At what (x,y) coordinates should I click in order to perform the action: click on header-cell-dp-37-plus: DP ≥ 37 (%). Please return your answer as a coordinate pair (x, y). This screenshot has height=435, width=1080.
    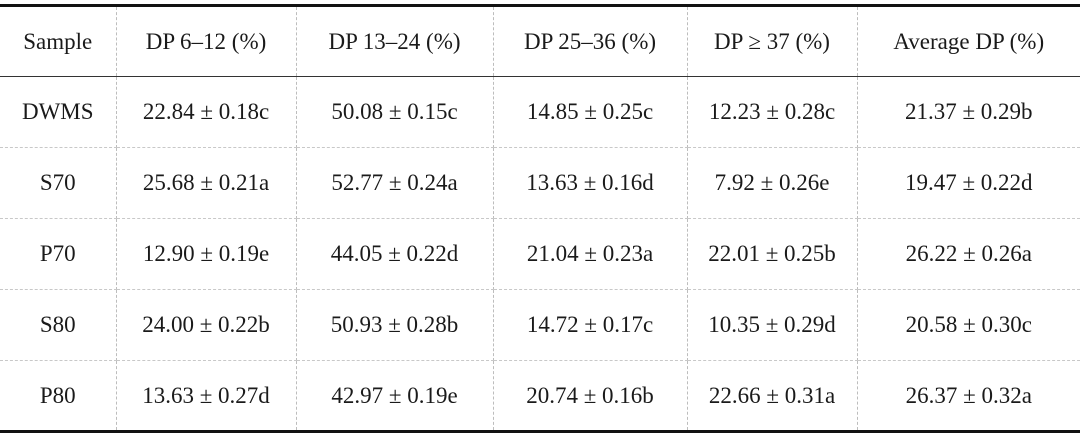
    Looking at the image, I should click on (772, 41).